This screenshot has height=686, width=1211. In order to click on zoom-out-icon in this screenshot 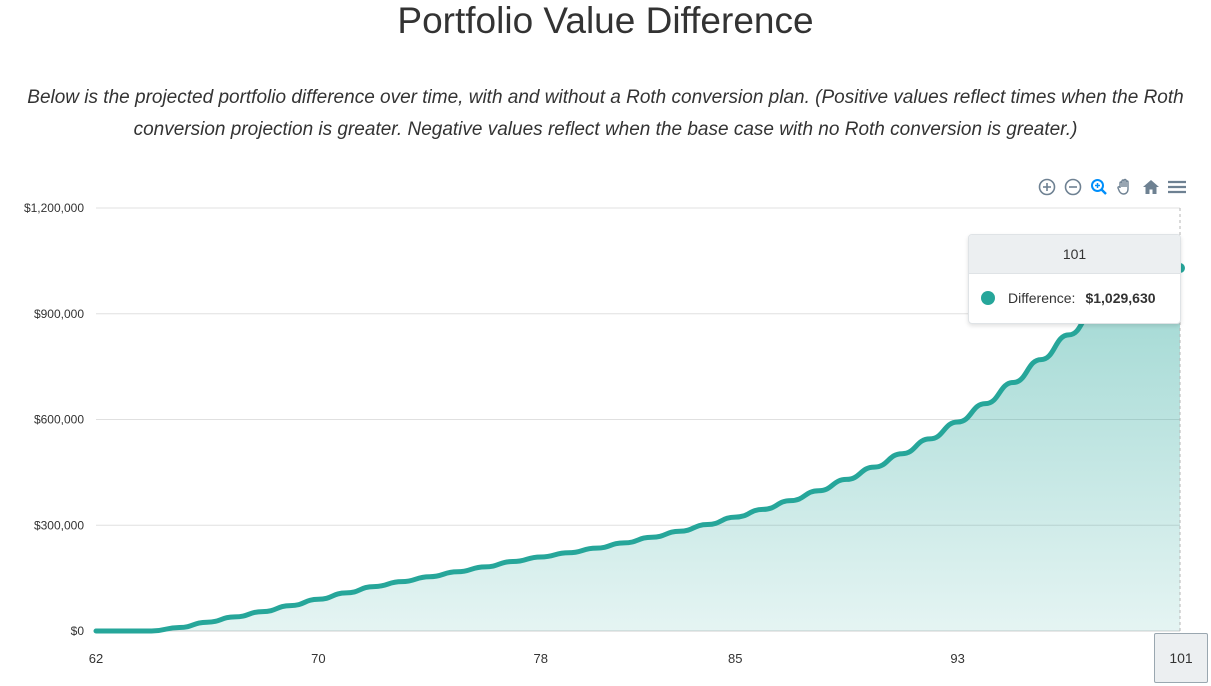, I will do `click(1073, 187)`.